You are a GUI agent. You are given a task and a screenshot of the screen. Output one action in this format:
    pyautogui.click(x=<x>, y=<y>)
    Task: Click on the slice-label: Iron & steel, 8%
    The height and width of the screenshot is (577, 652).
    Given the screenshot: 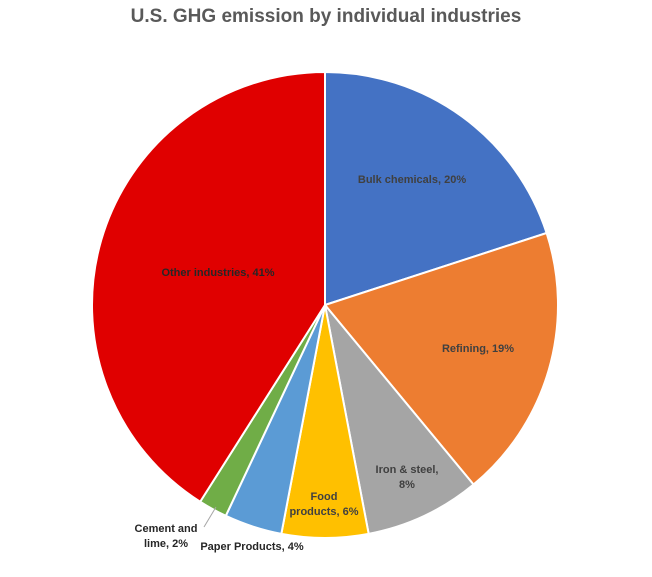 What is the action you would take?
    pyautogui.click(x=407, y=477)
    